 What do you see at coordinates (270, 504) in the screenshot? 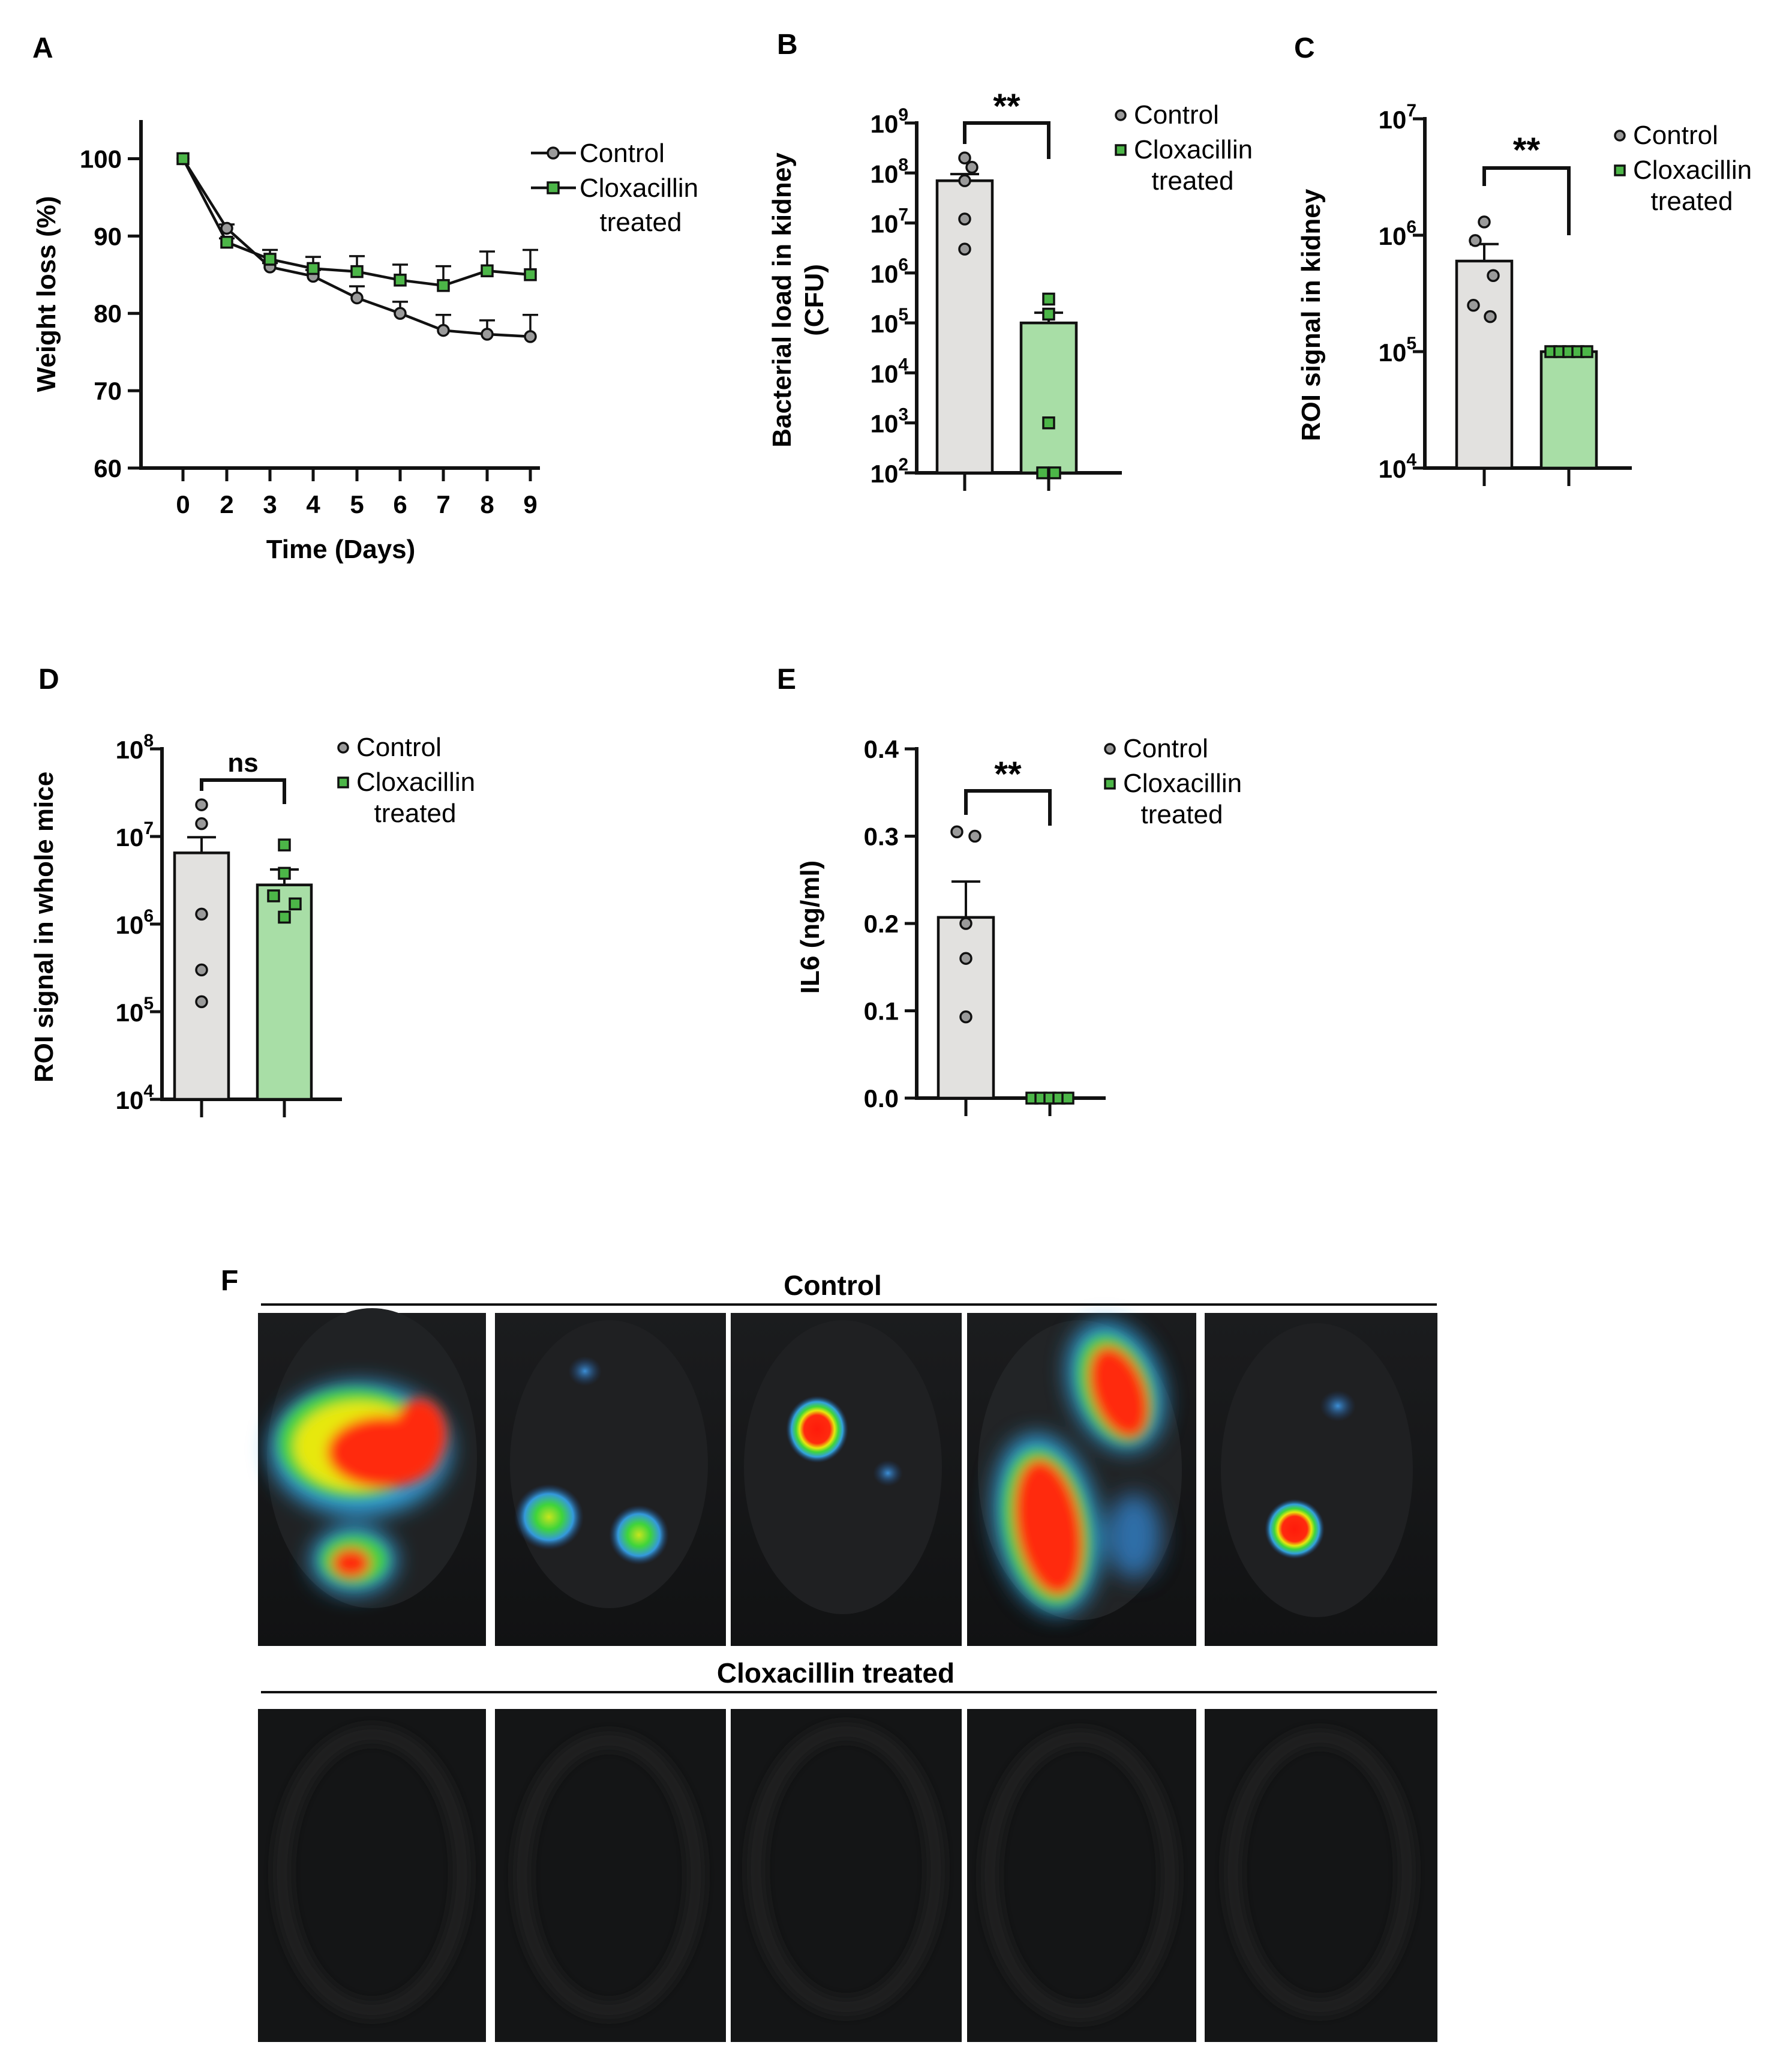
I see `x-tick-label: 3` at bounding box center [270, 504].